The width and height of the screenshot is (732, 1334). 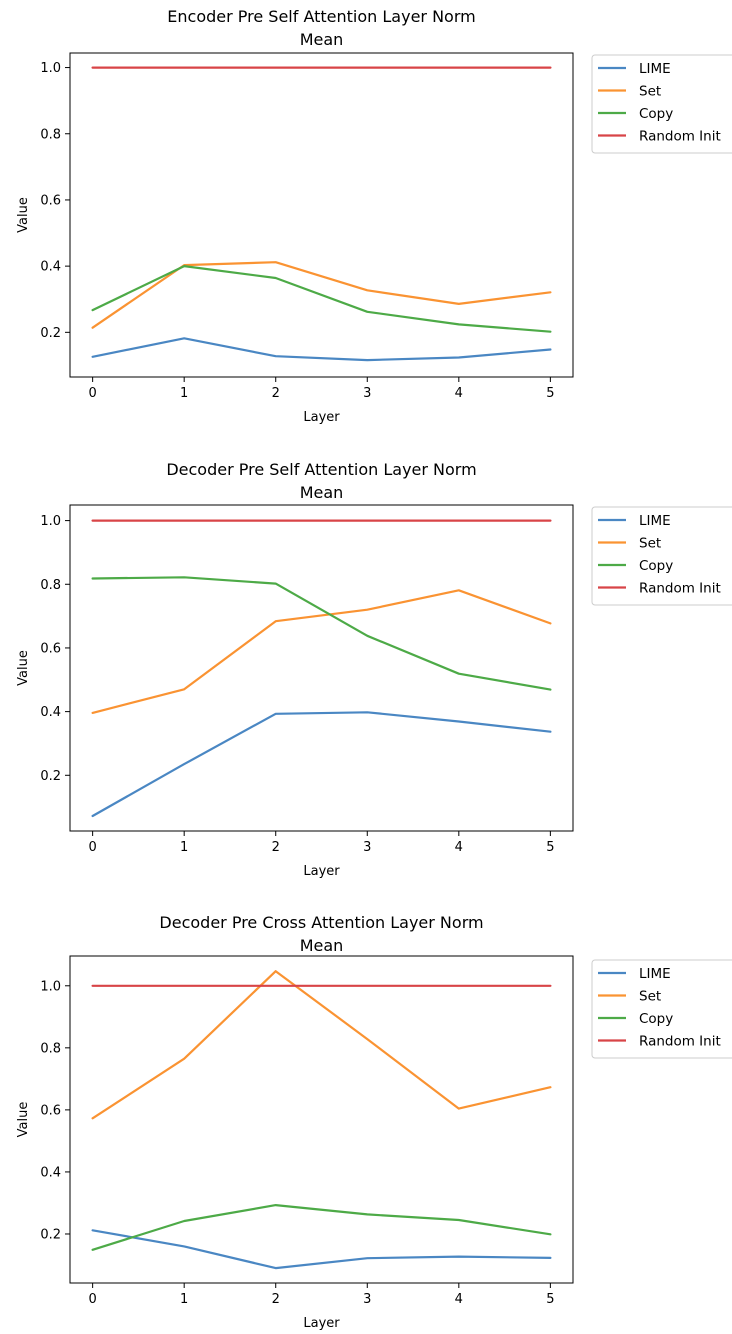 I want to click on chart-title-line-1: Encoder Pre Self Attention Layer Norm, so click(x=321, y=16).